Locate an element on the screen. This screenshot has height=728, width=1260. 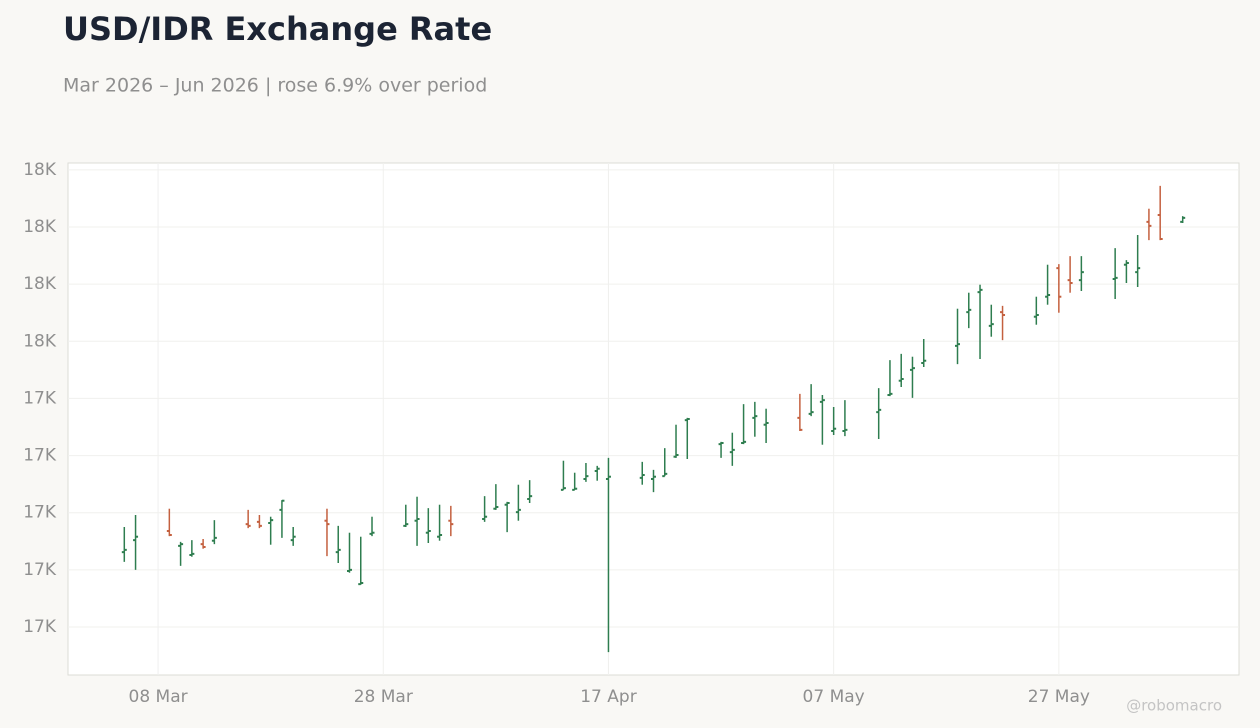
x-tick-label: 27 May is located at coordinates (1059, 697).